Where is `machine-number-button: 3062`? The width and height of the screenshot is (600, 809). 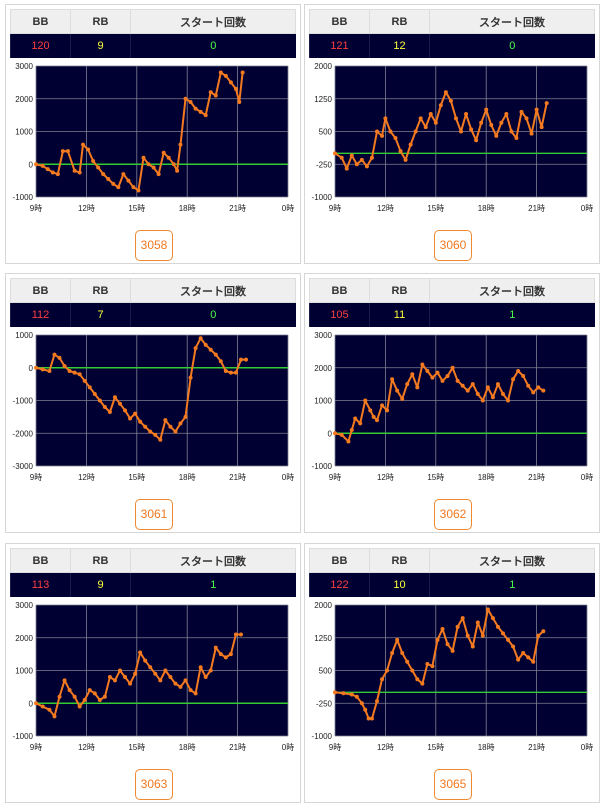
machine-number-button: 3062 is located at coordinates (453, 514).